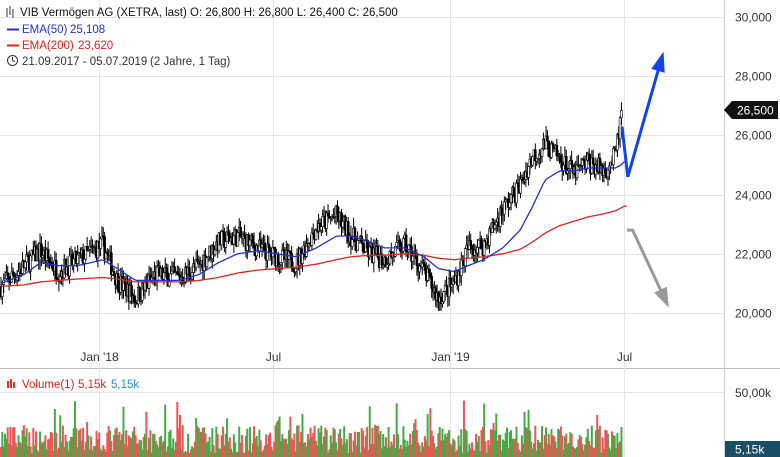  What do you see at coordinates (642, 114) in the screenshot?
I see `arrow-up-annotation` at bounding box center [642, 114].